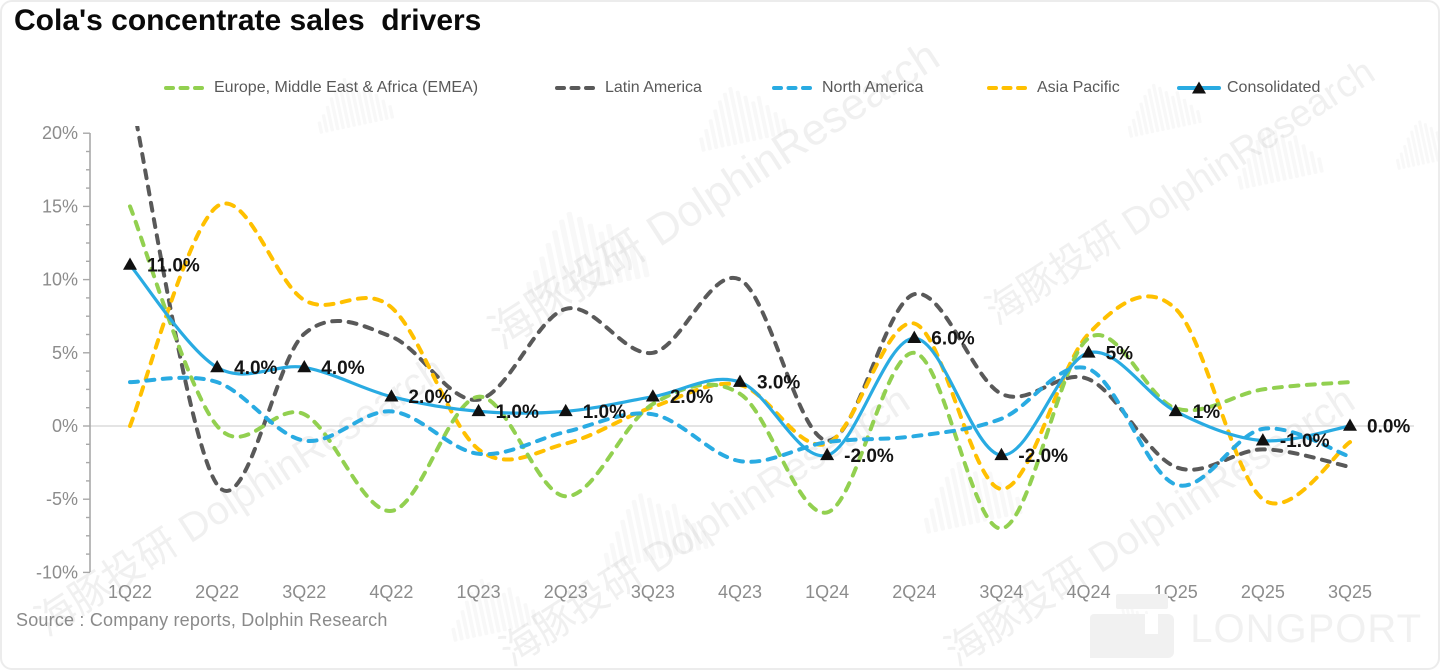 The image size is (1440, 670). What do you see at coordinates (566, 592) in the screenshot?
I see `x-tick-label: 2Q23` at bounding box center [566, 592].